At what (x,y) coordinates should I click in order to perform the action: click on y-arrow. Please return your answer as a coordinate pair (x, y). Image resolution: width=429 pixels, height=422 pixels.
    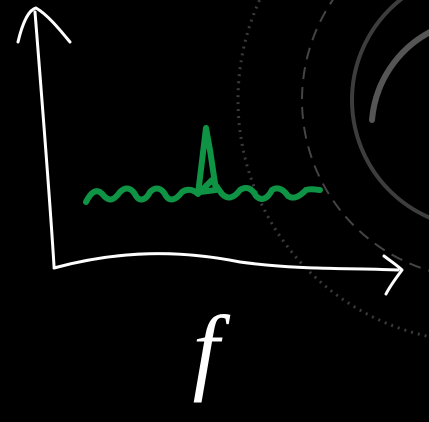
    Looking at the image, I should click on (44, 25).